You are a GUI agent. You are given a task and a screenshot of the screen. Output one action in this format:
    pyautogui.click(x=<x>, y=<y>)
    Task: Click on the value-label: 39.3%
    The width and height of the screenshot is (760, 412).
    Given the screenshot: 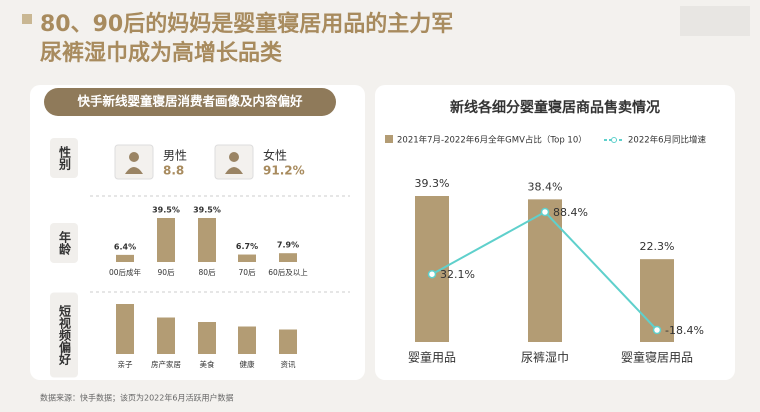 What is the action you would take?
    pyautogui.click(x=432, y=183)
    